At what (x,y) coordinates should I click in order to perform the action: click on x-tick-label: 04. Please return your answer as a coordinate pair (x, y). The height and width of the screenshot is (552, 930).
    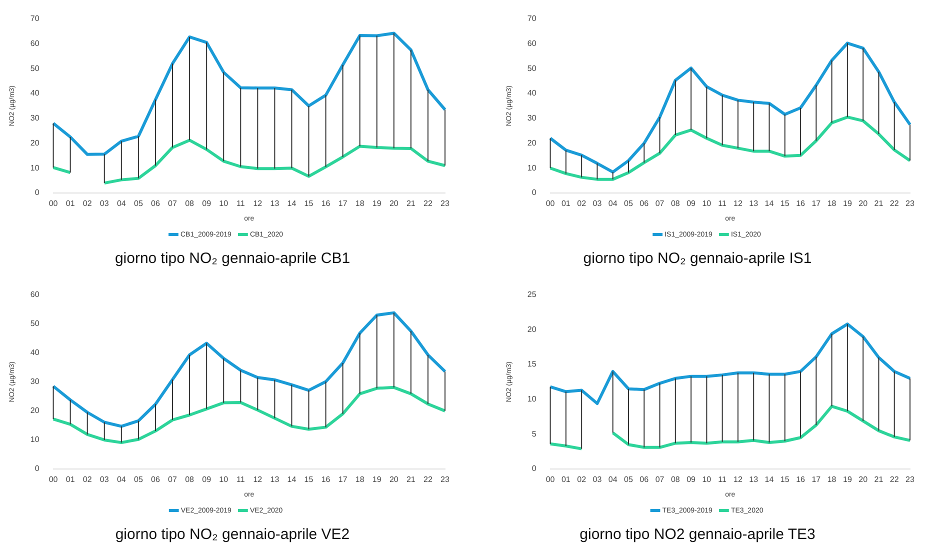
    Looking at the image, I should click on (121, 203).